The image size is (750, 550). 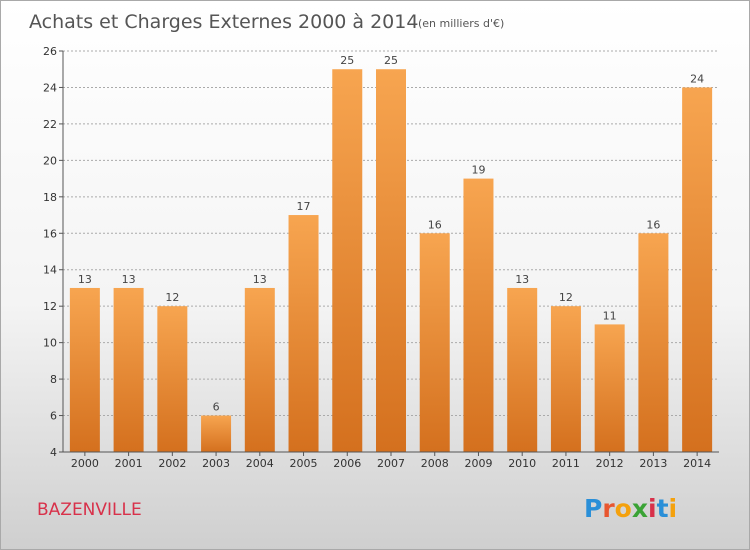 What do you see at coordinates (347, 261) in the screenshot?
I see `bar-2006` at bounding box center [347, 261].